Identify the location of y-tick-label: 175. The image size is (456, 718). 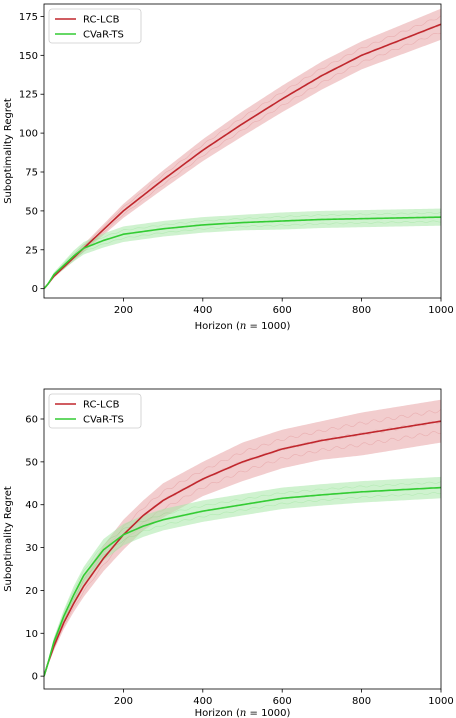
(28, 17).